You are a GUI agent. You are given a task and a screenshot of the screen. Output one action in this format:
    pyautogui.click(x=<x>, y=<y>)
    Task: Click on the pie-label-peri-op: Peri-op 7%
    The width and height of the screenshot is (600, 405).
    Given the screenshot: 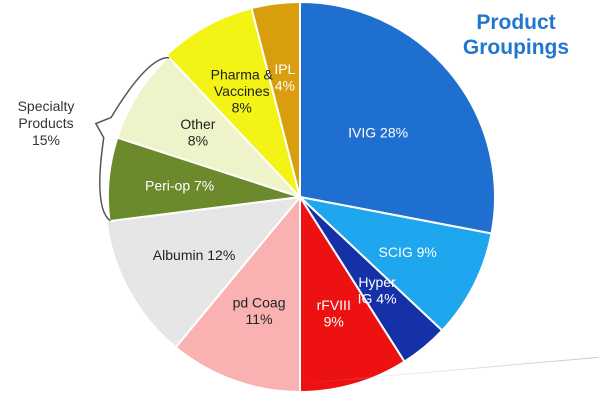 What is the action you would take?
    pyautogui.click(x=179, y=186)
    